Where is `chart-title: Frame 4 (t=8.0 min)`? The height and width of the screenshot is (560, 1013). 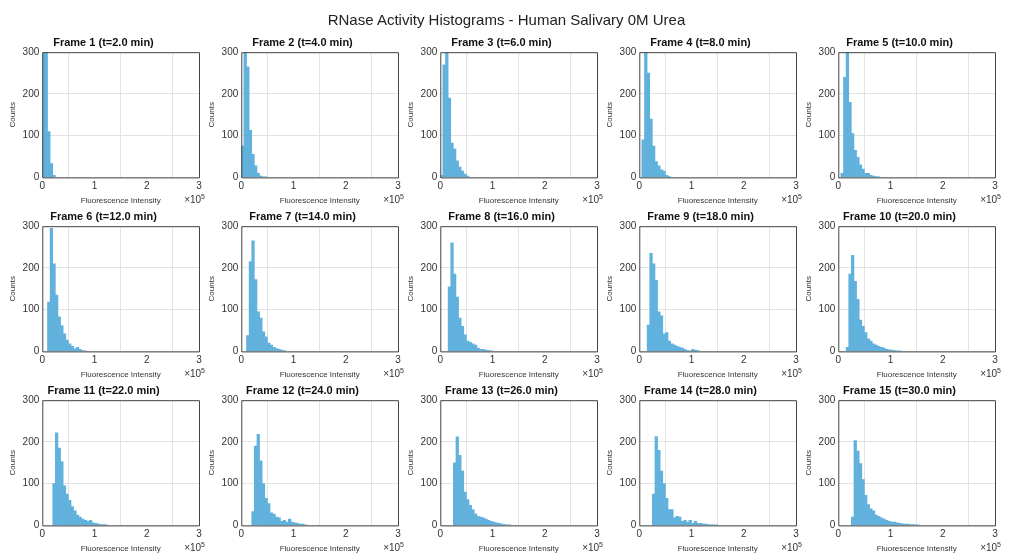
chart-title: Frame 4 (t=8.0 min) is located at coordinates (701, 41).